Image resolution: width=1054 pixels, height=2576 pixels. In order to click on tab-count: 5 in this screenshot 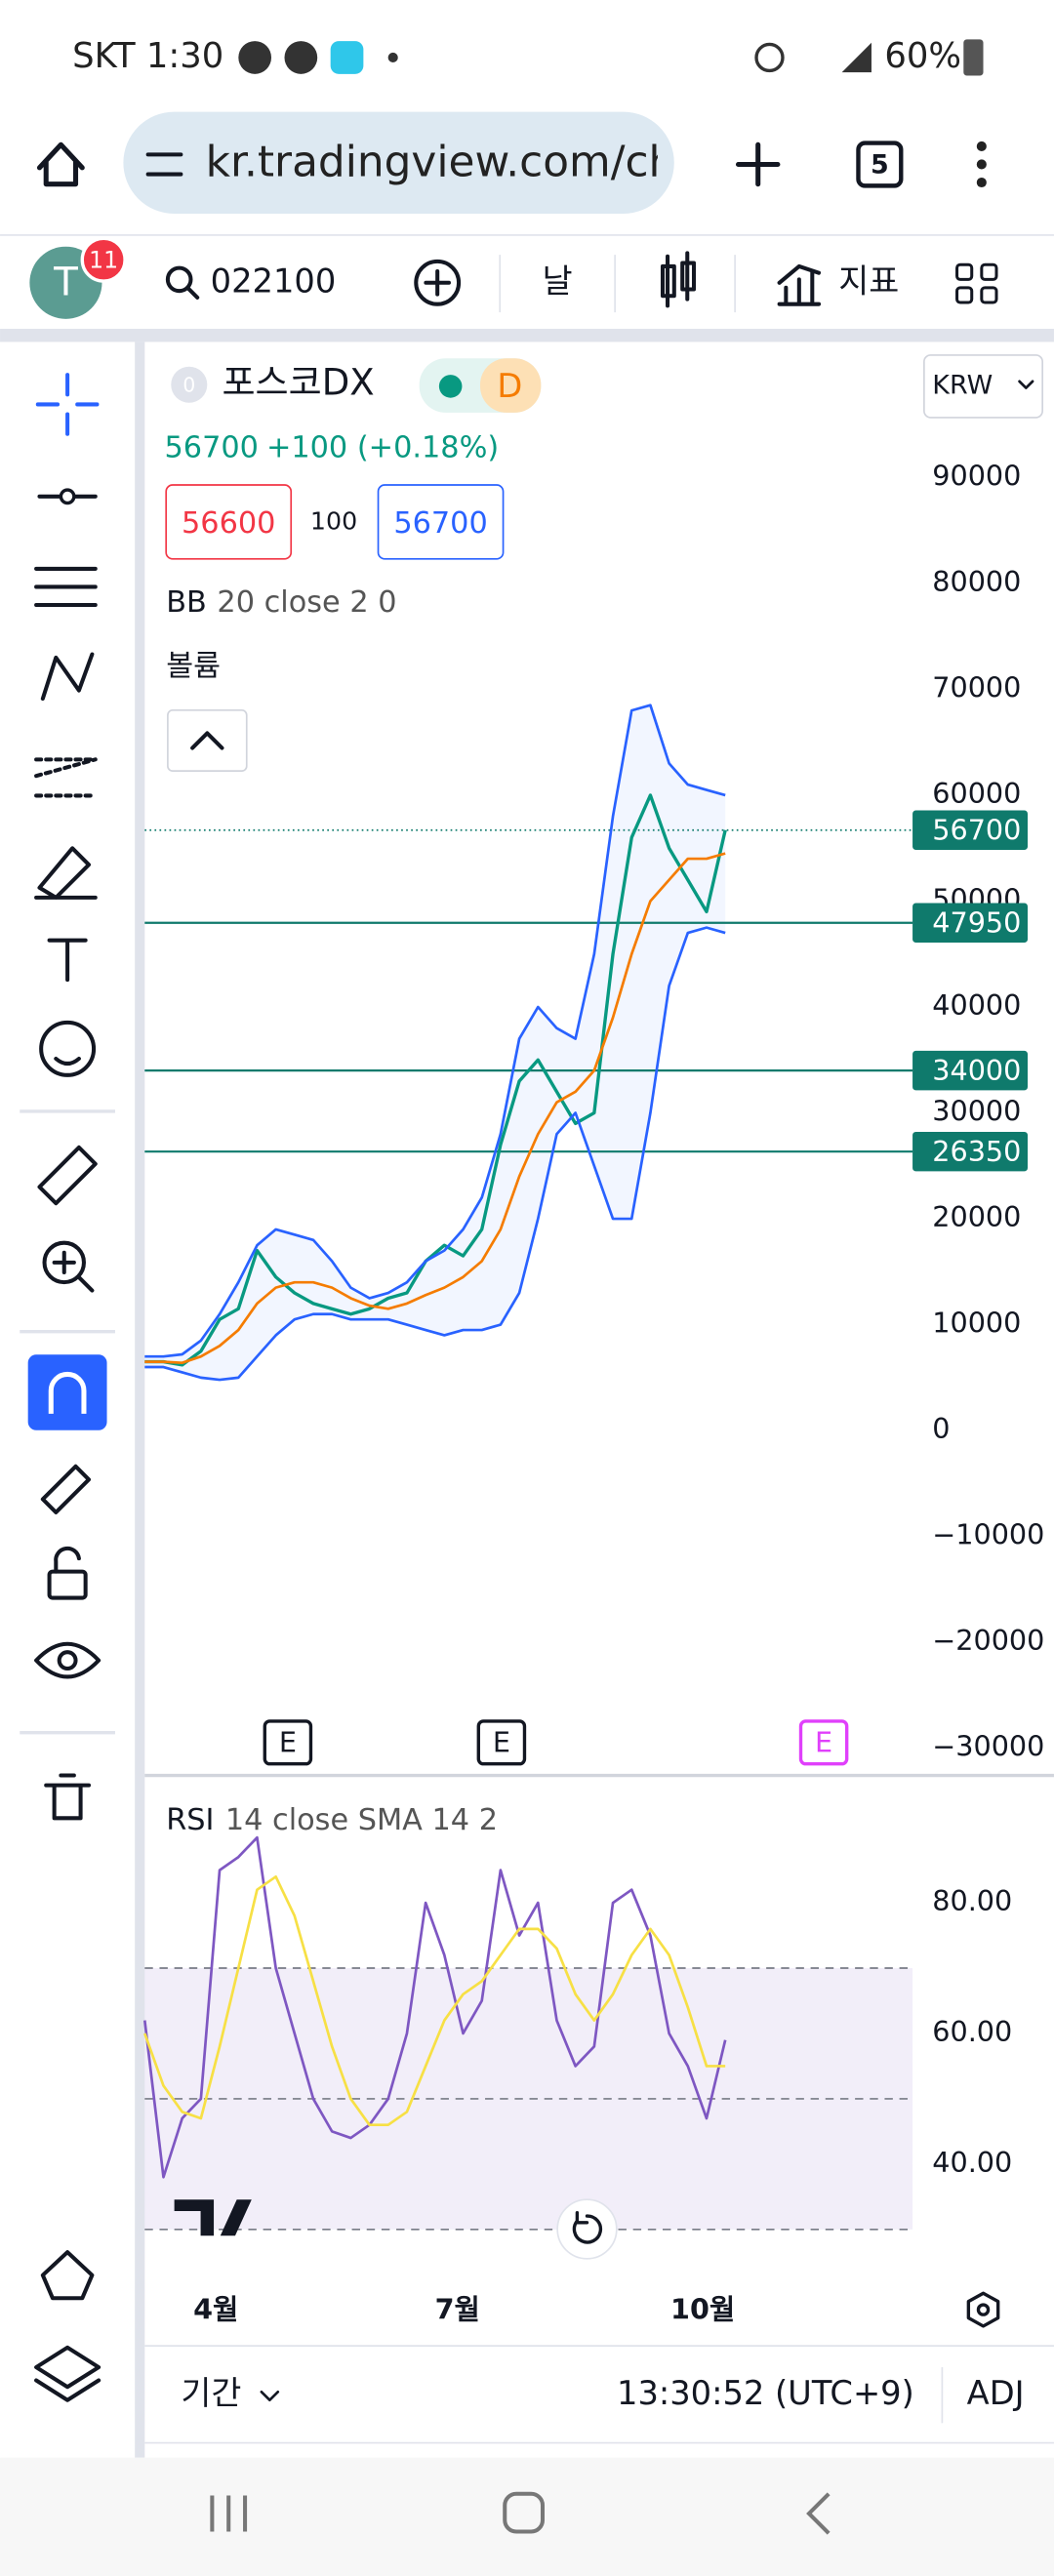, I will do `click(880, 165)`.